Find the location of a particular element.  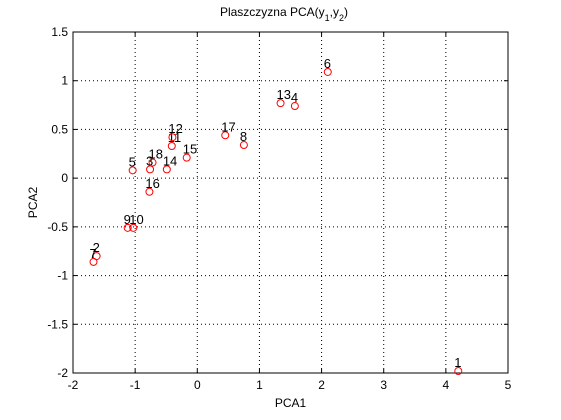

point-label: 4 is located at coordinates (294, 97).